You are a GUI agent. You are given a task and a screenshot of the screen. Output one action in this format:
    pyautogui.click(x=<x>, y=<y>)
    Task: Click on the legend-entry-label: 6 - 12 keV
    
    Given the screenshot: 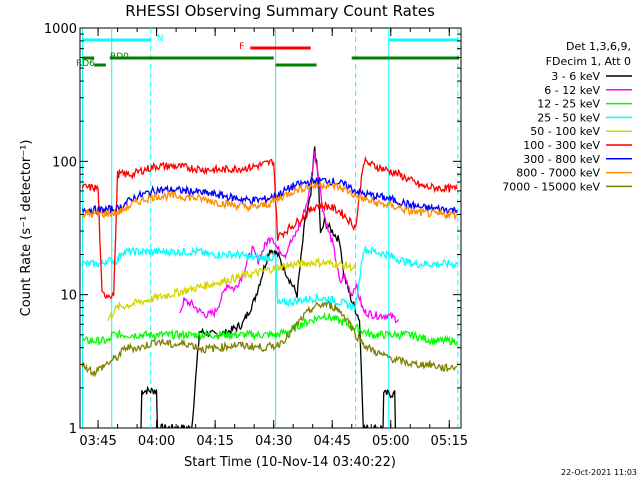 What is the action you would take?
    pyautogui.click(x=572, y=90)
    